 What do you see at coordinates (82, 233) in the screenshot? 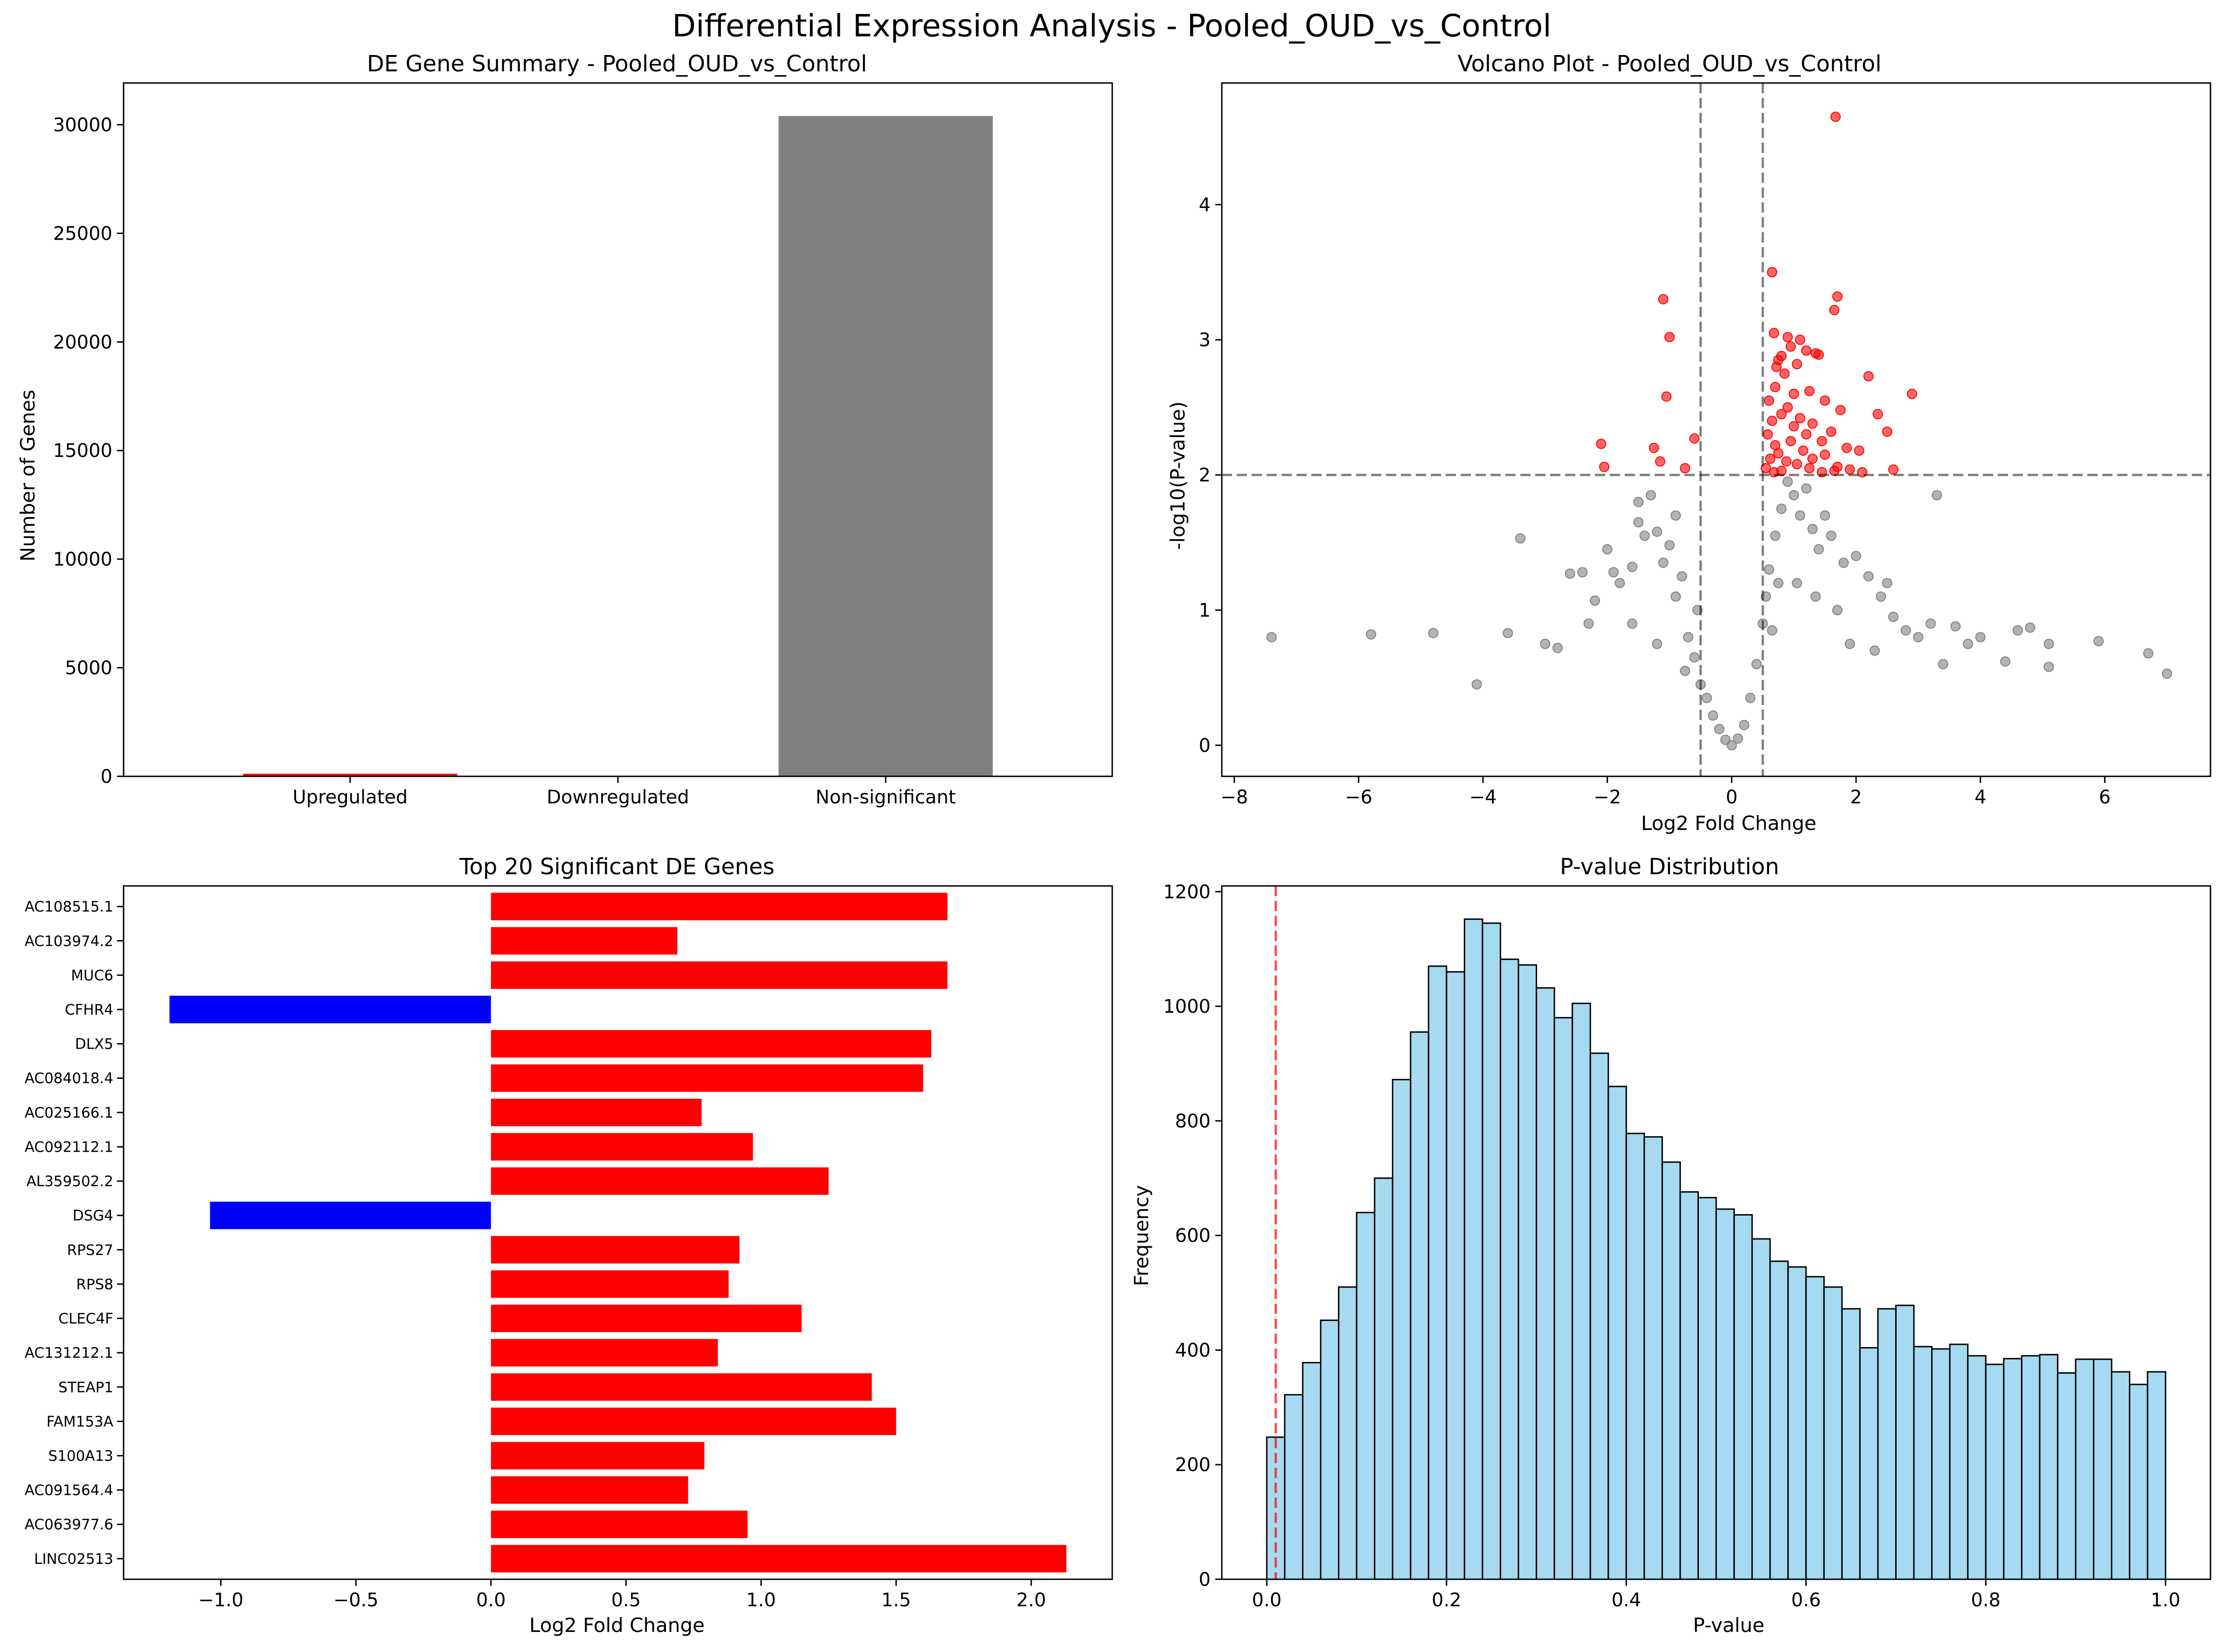
I see `summary-y-tick-label: 25000` at bounding box center [82, 233].